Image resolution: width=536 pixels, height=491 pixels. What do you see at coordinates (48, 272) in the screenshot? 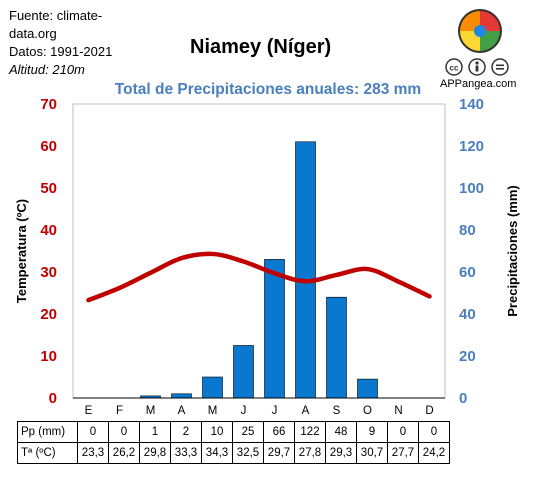
I see `y-left-tick-label: 30` at bounding box center [48, 272].